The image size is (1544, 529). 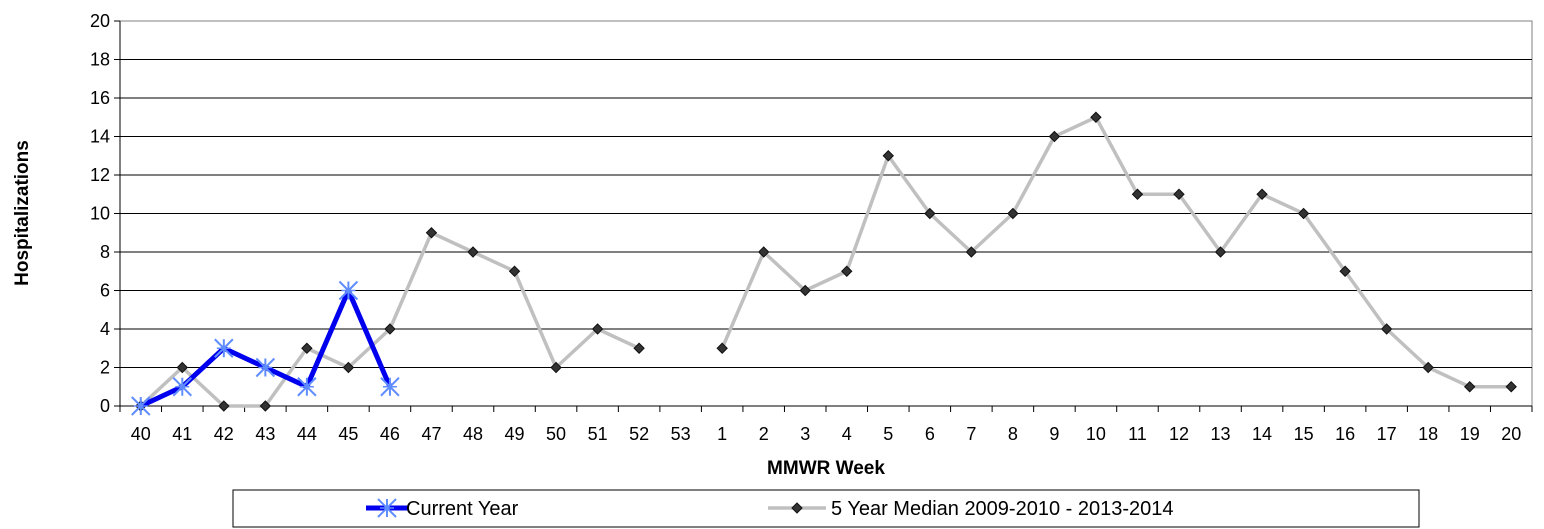 What do you see at coordinates (1262, 434) in the screenshot?
I see `x-tick-label: 14` at bounding box center [1262, 434].